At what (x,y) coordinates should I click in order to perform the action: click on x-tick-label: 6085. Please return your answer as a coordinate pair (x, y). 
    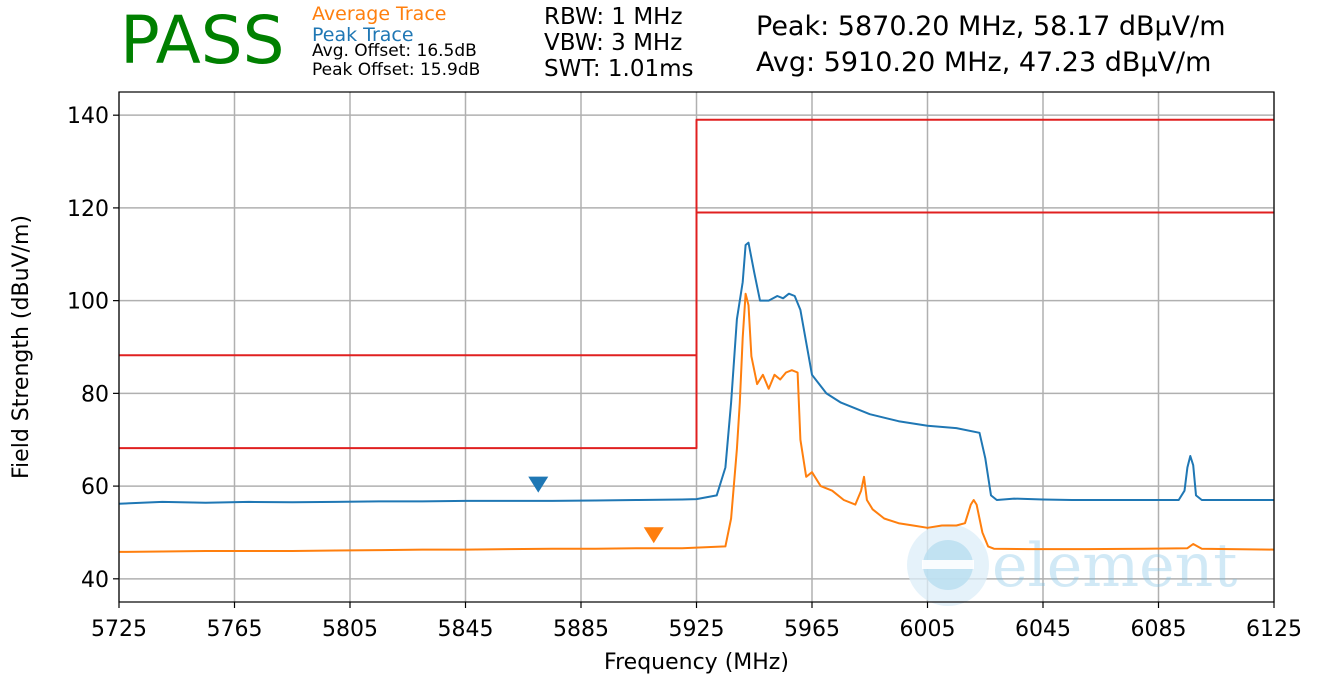
    Looking at the image, I should click on (1159, 629).